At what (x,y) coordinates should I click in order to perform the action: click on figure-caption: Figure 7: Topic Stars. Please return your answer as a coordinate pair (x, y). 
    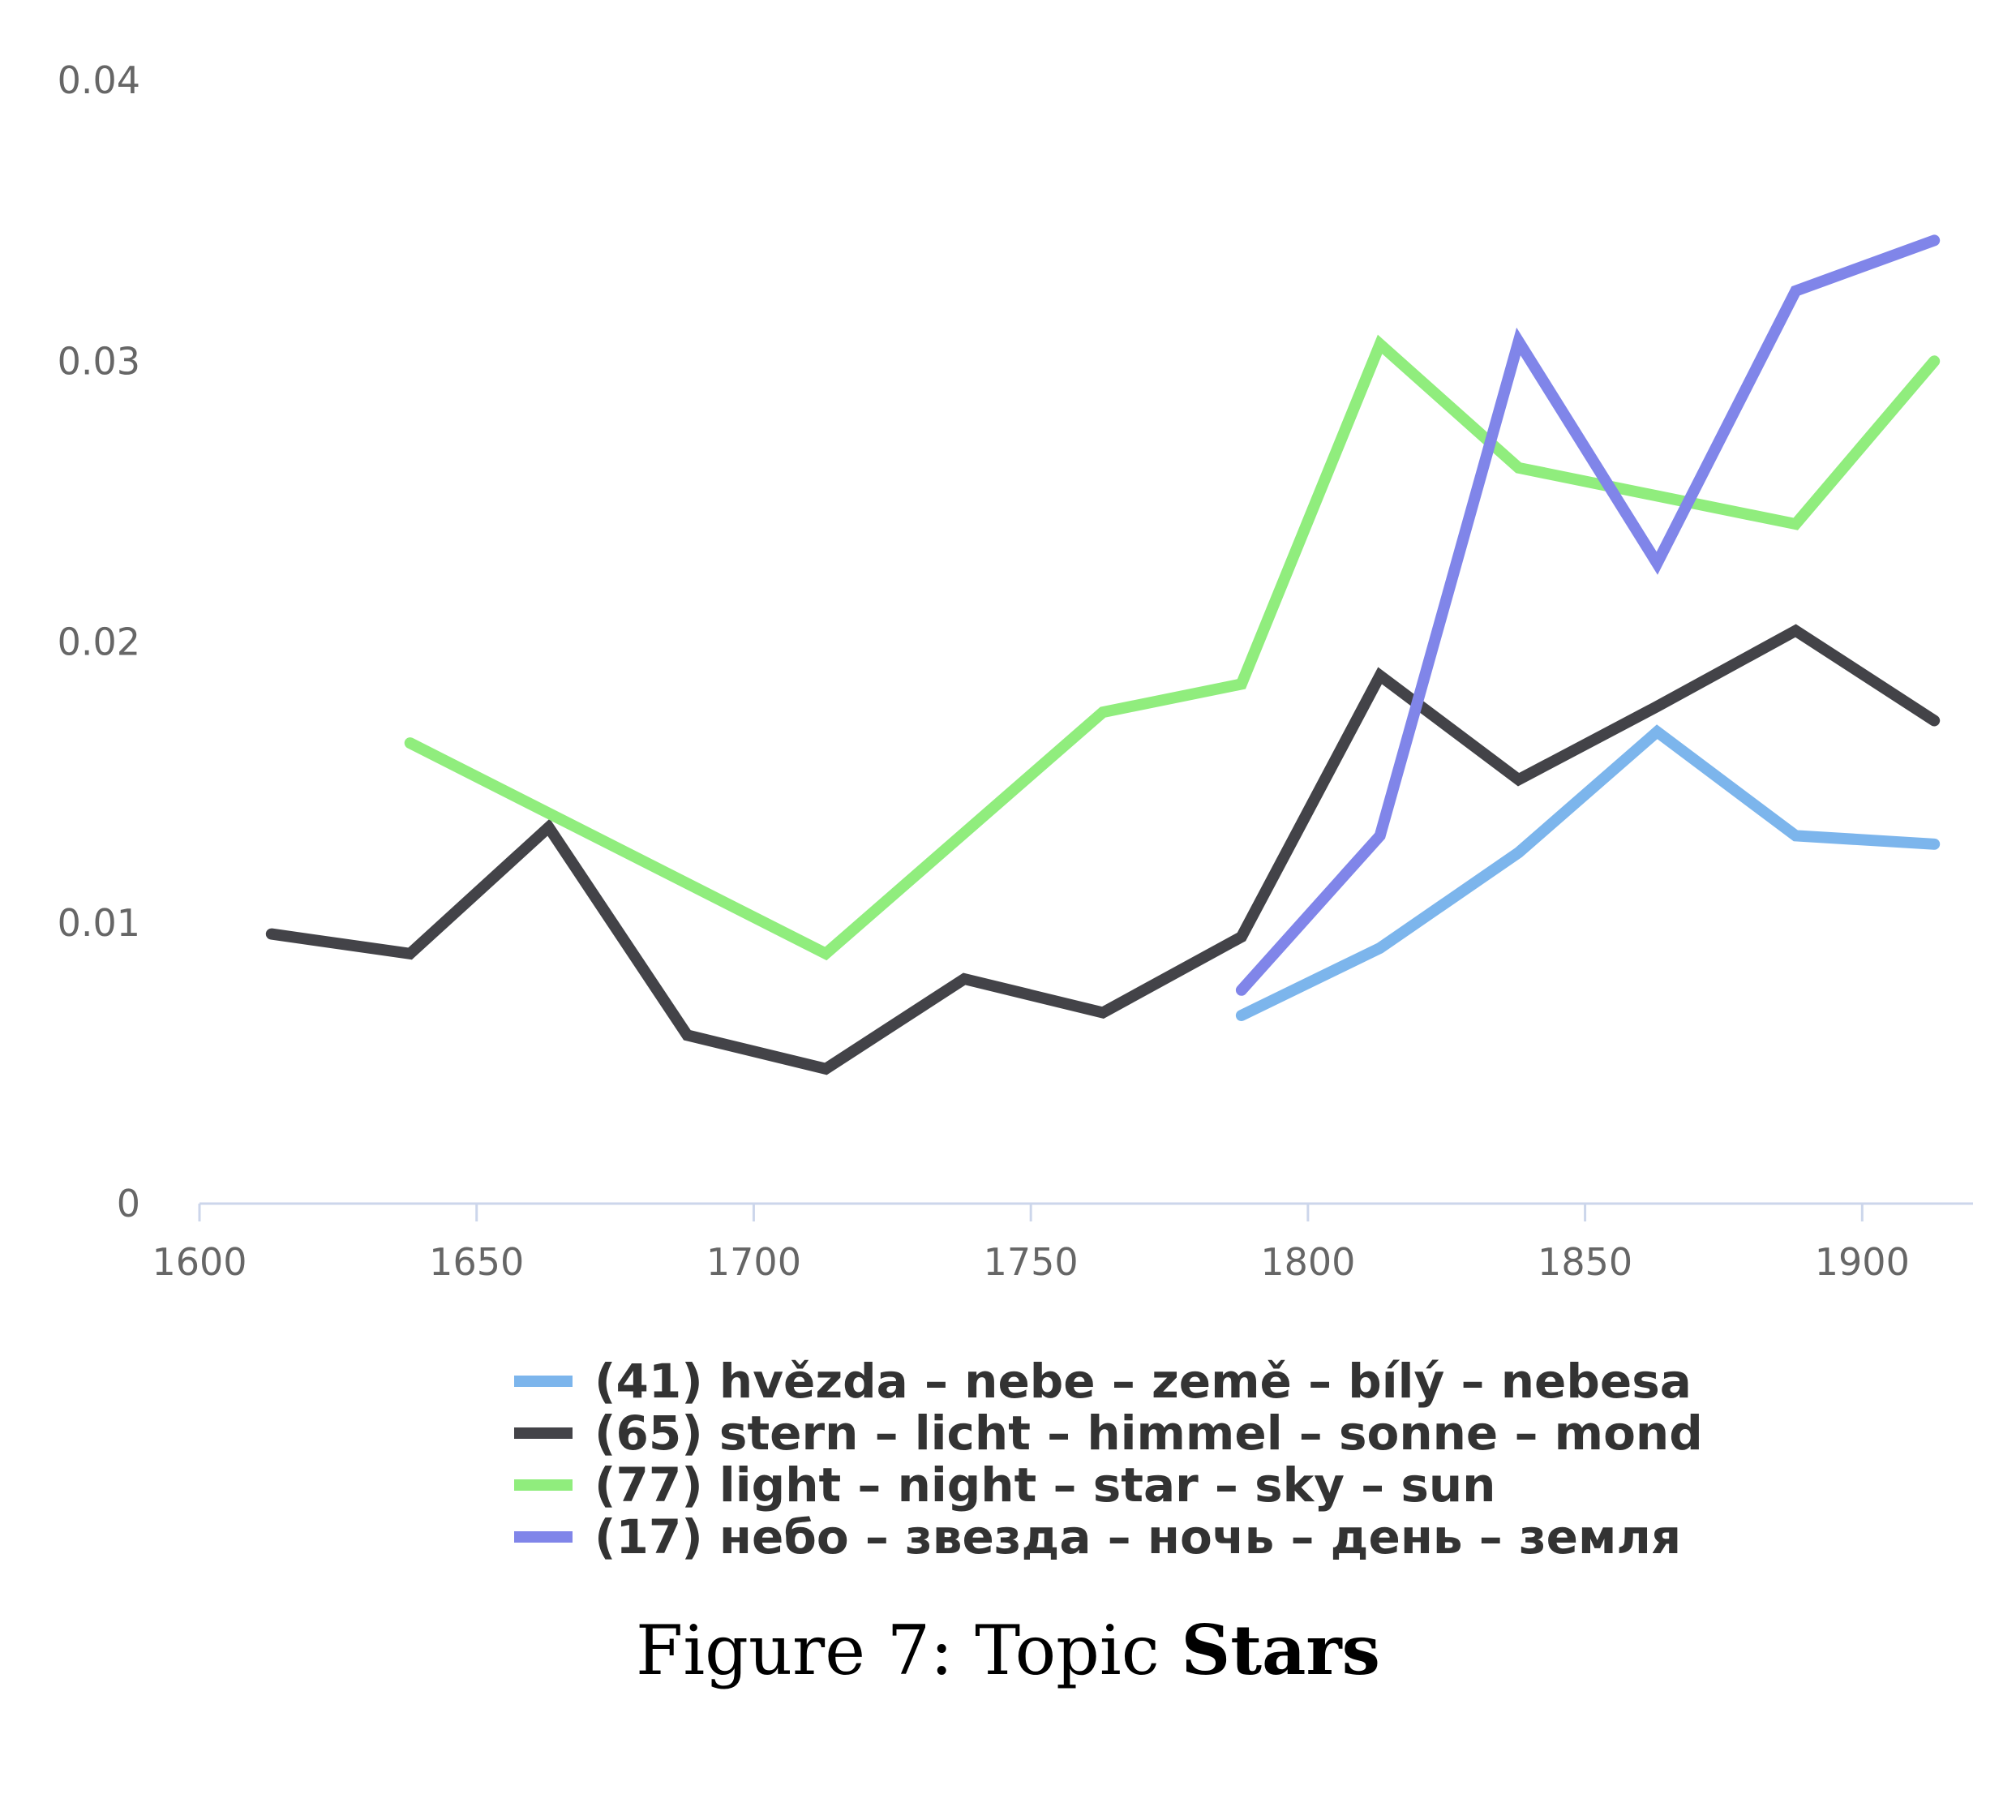
    Looking at the image, I should click on (1008, 1650).